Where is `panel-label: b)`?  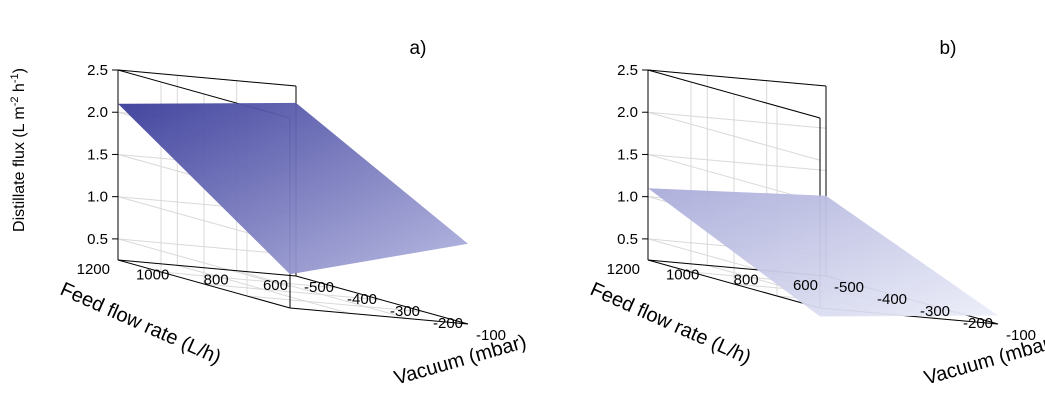
panel-label: b) is located at coordinates (948, 48).